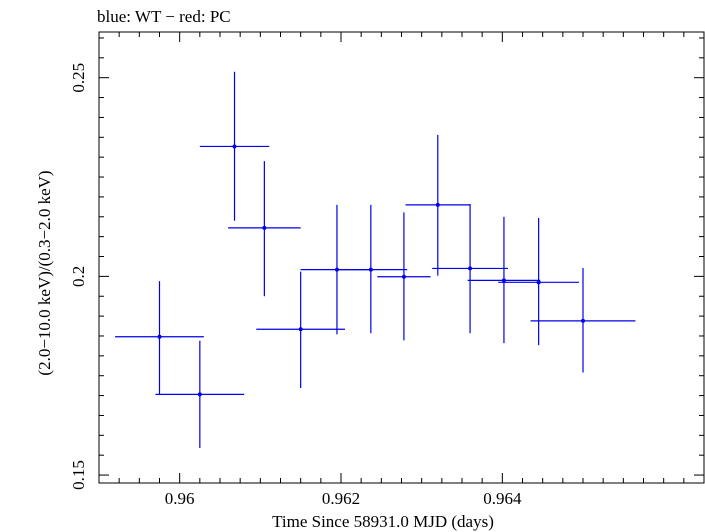  I want to click on x-tick-label: 0.964, so click(502, 498).